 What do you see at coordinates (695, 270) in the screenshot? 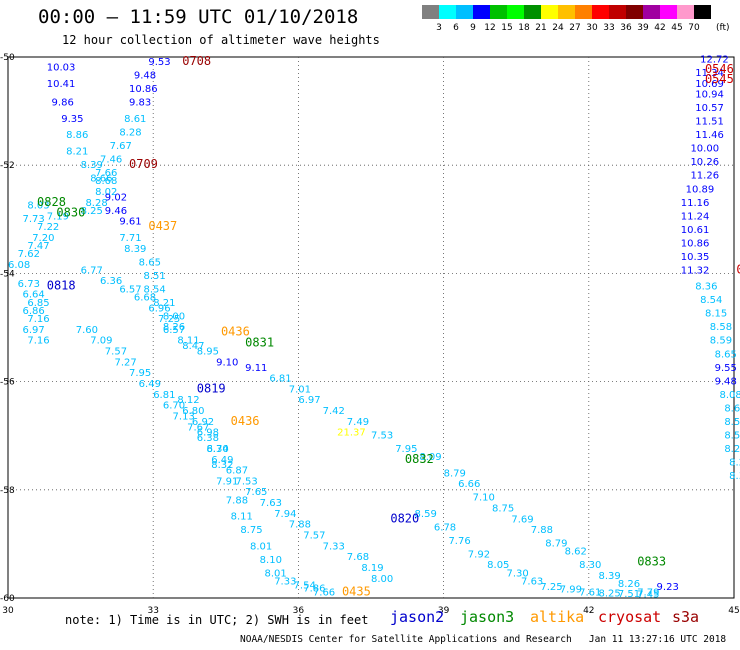
I see `data-point-label: 11.32` at bounding box center [695, 270].